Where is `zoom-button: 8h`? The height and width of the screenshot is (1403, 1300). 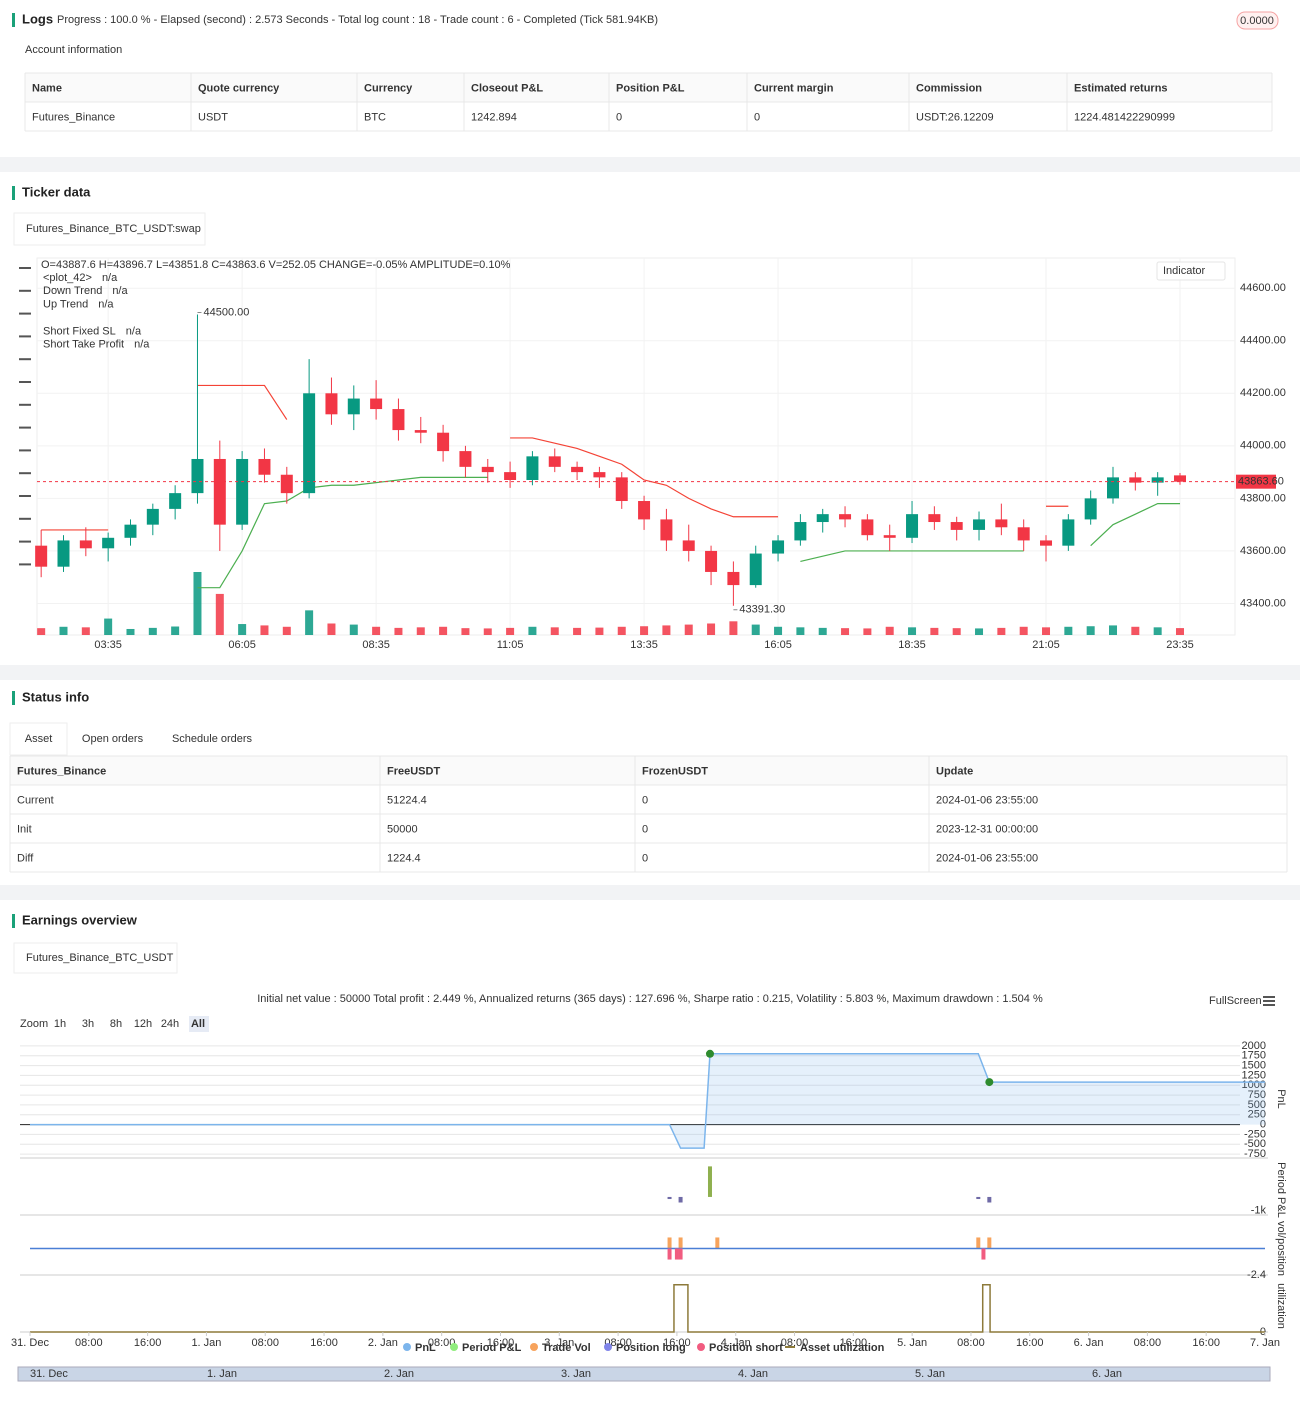 zoom-button: 8h is located at coordinates (116, 1024).